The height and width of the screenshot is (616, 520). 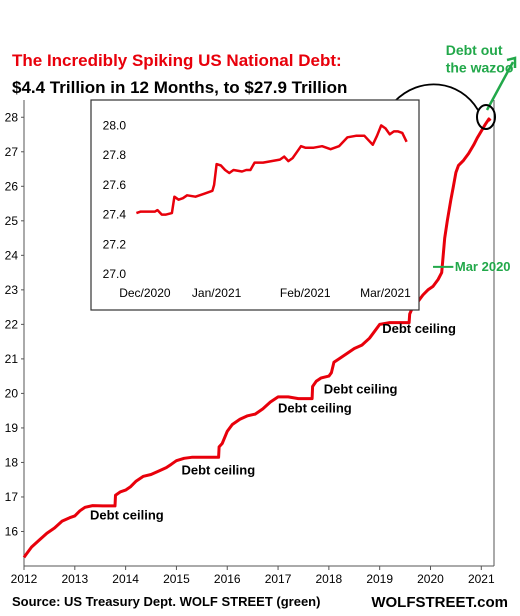 I want to click on x-tick-label: 2018, so click(x=329, y=579).